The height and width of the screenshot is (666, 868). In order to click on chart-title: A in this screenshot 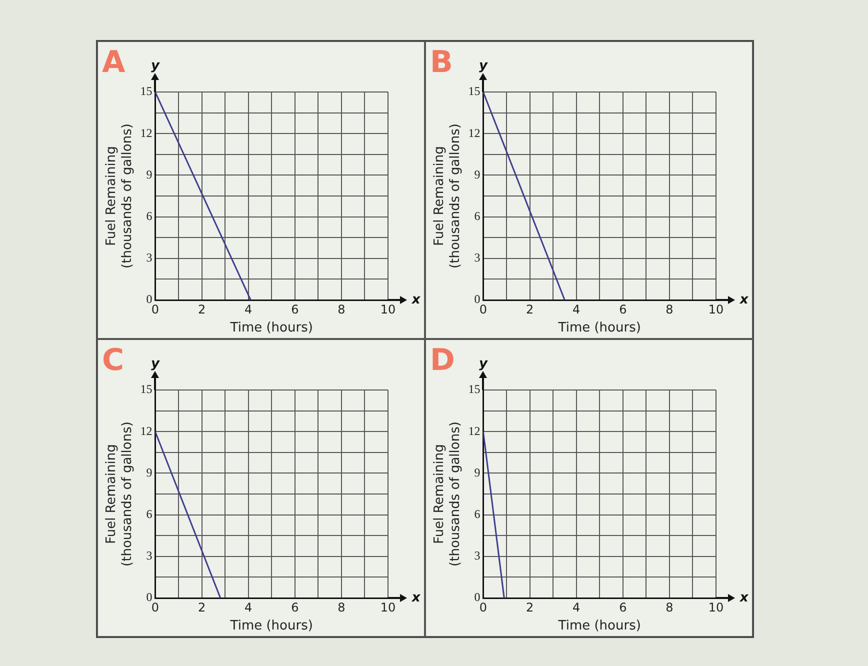, I will do `click(114, 62)`.